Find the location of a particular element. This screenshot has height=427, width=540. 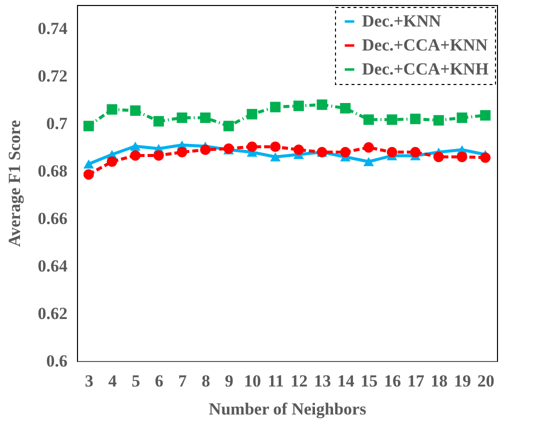

x-tick-label: 14 is located at coordinates (346, 381).